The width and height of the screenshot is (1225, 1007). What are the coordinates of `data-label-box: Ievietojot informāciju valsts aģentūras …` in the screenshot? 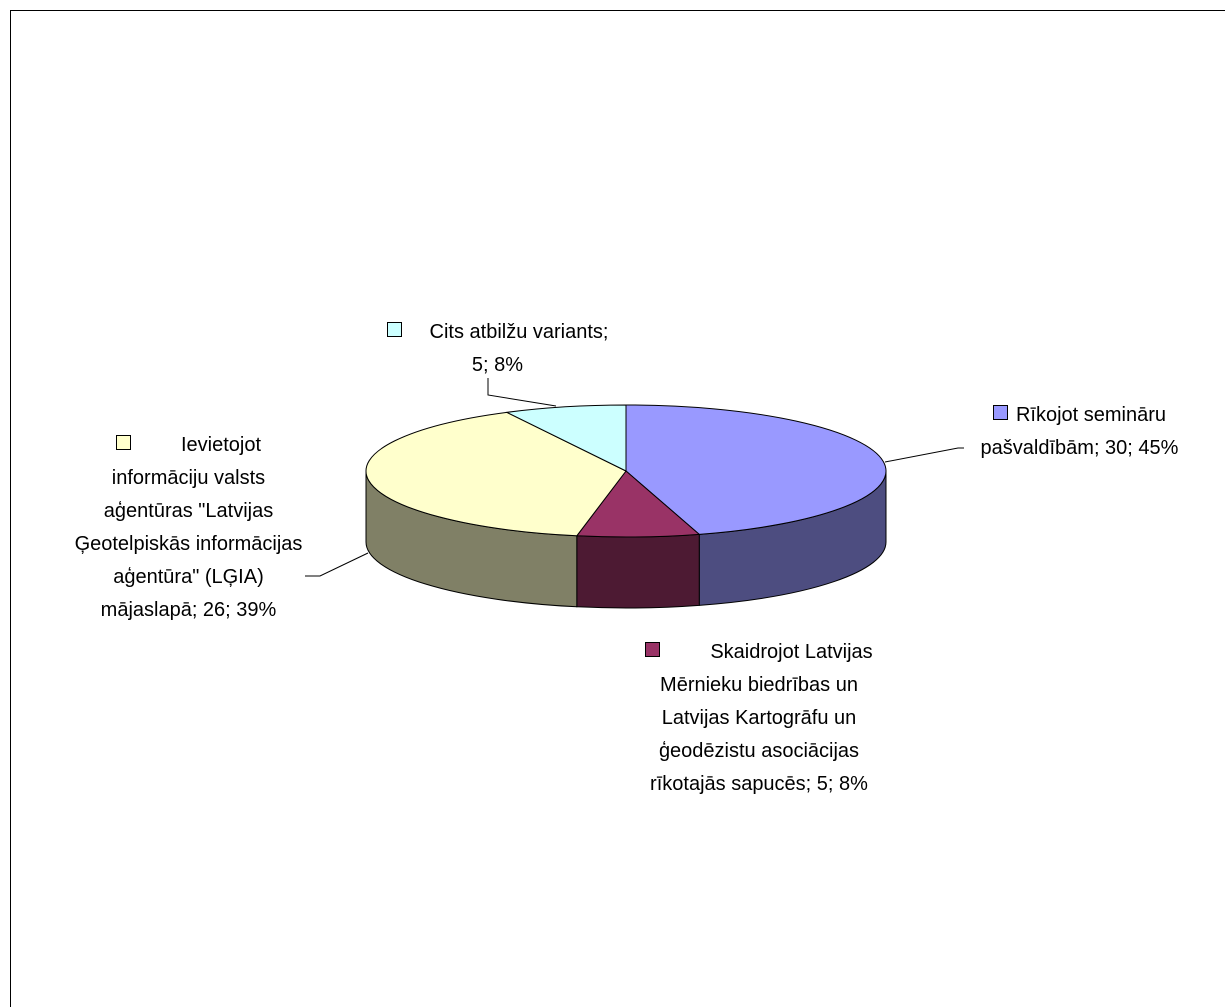 It's located at (188, 528).